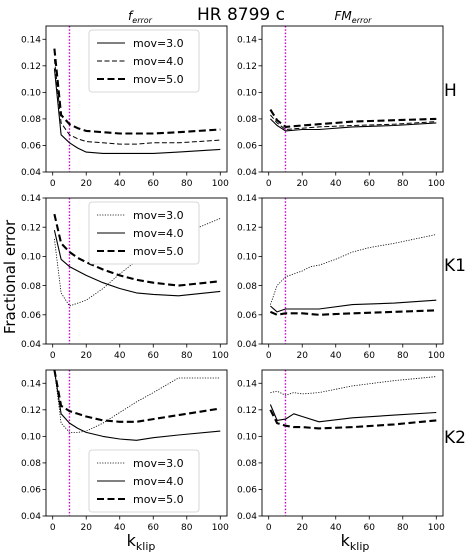 The height and width of the screenshot is (554, 471). What do you see at coordinates (140, 17) in the screenshot?
I see `column-title-f-error: ferror` at bounding box center [140, 17].